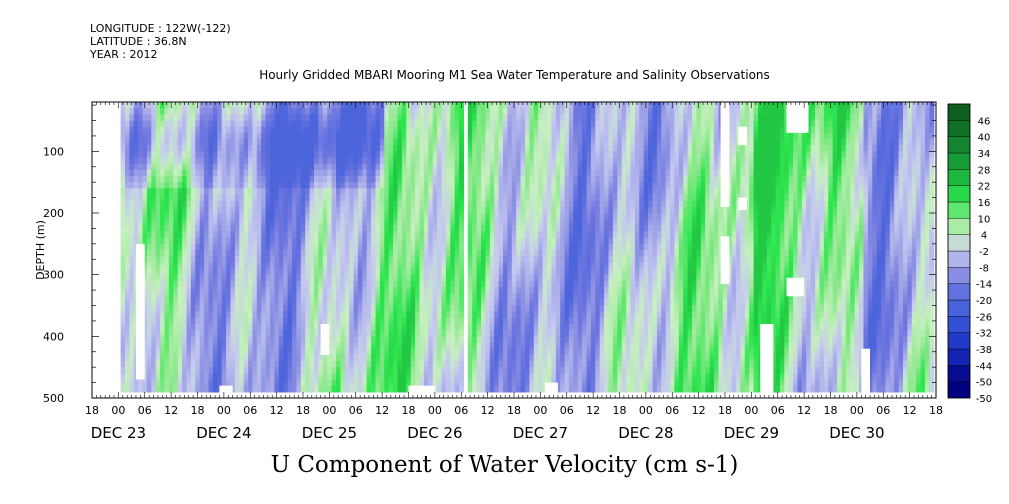 The height and width of the screenshot is (504, 1009). What do you see at coordinates (984, 154) in the screenshot?
I see `colorbar-tick-label: 34` at bounding box center [984, 154].